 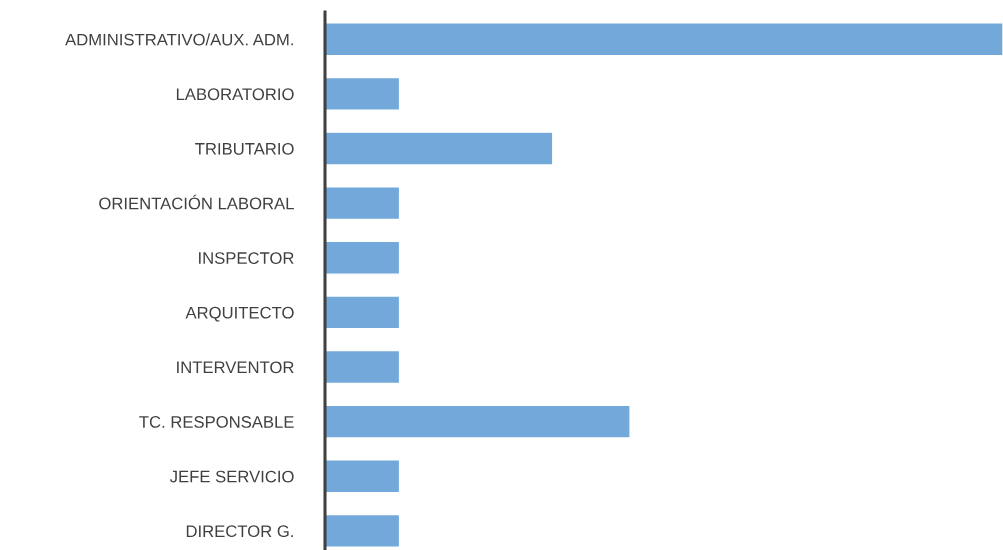 I want to click on y-tick-label: INTERVENTOR, so click(x=235, y=367).